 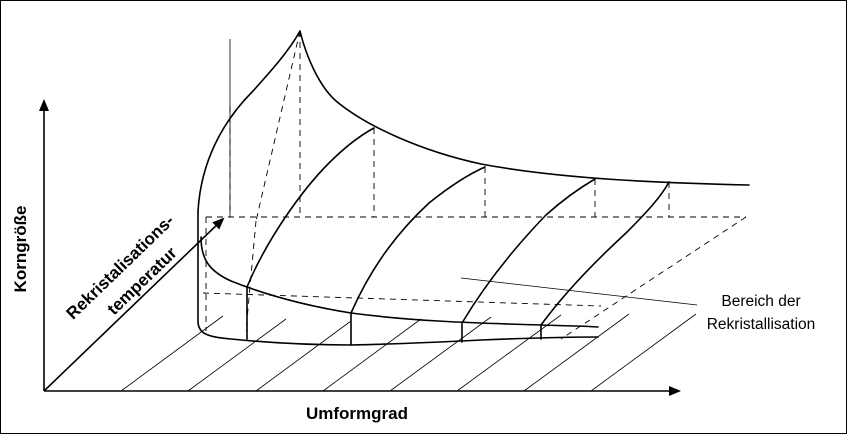 I want to click on annotation-line1: Bereich der, so click(x=760, y=301).